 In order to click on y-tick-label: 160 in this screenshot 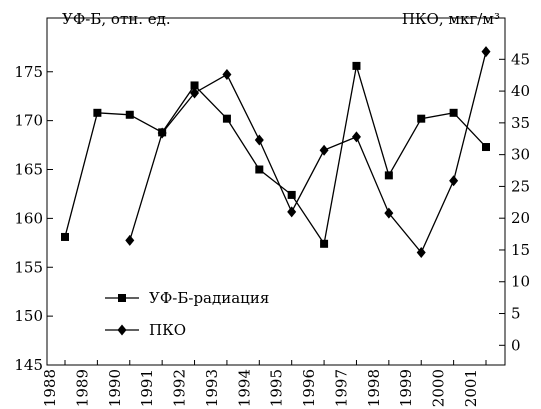, I will do `click(28, 218)`.